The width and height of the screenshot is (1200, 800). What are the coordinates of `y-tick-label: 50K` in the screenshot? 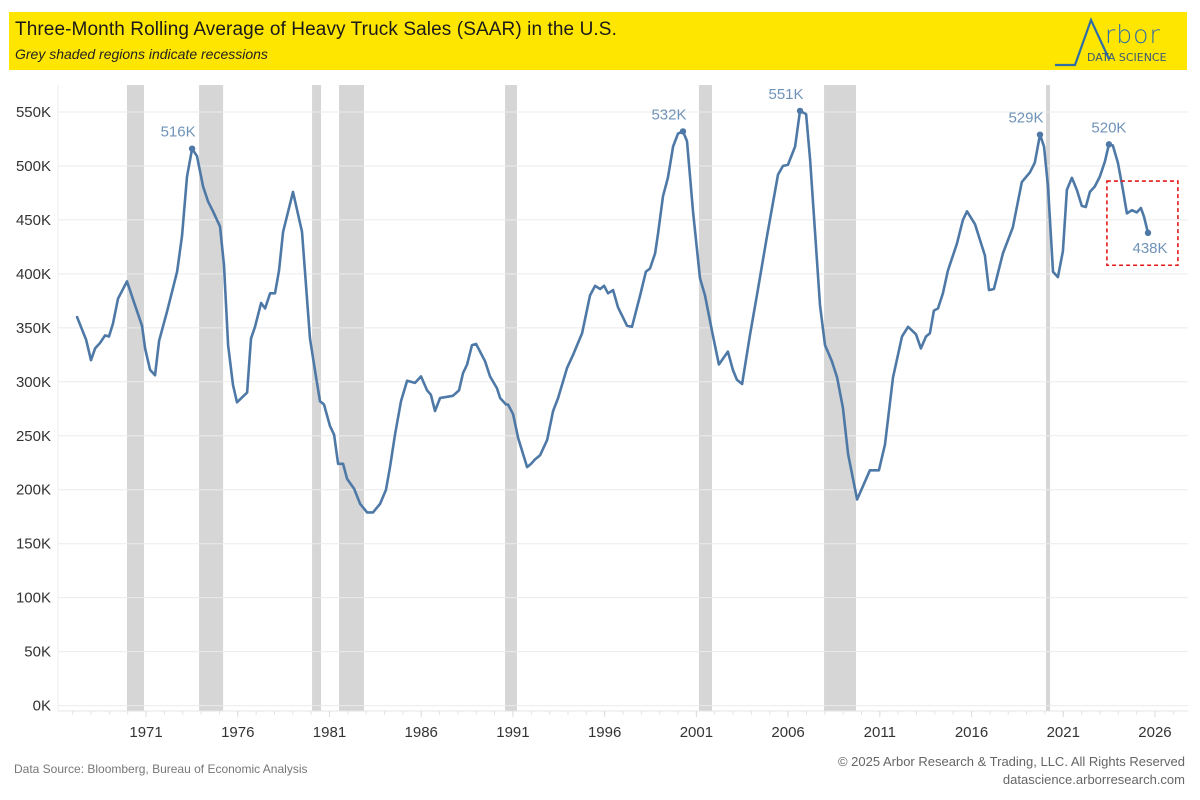 It's located at (37, 652).